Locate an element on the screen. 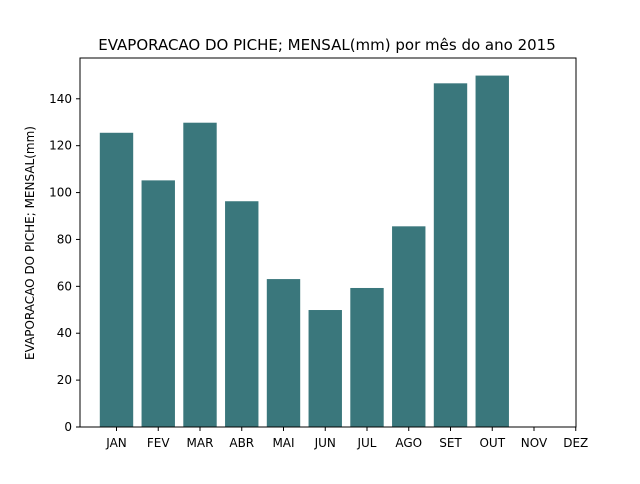  x-tick-label: AGO is located at coordinates (408, 443).